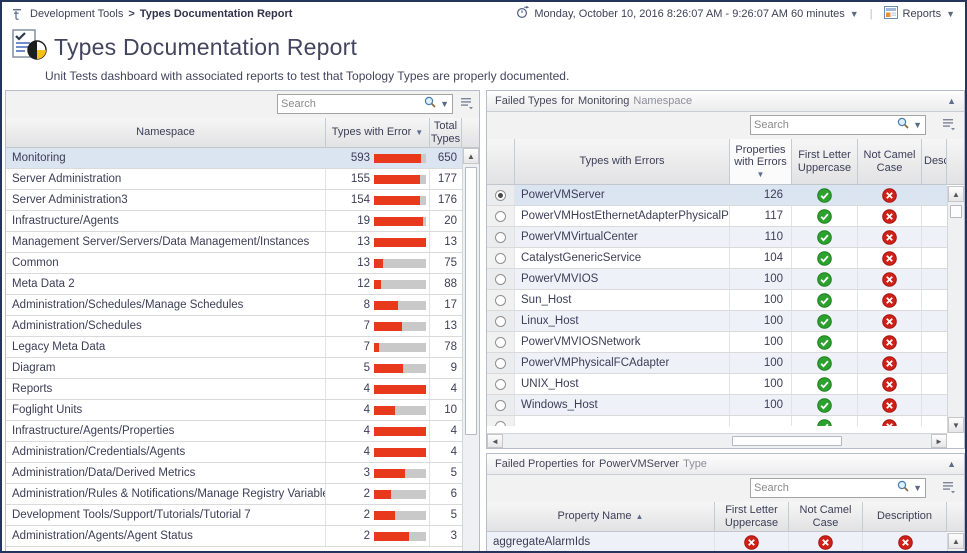 This screenshot has width=967, height=553. Describe the element at coordinates (234, 263) in the screenshot. I see `namespace-row: Common 13 75` at that location.